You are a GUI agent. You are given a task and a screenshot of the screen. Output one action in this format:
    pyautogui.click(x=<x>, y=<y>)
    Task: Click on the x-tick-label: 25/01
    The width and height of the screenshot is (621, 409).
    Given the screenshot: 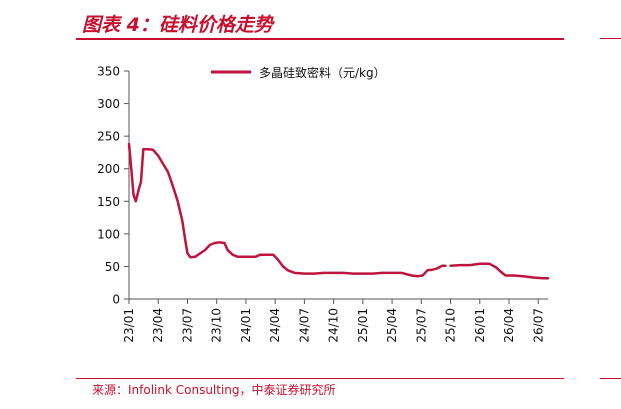 What is the action you would take?
    pyautogui.click(x=363, y=325)
    